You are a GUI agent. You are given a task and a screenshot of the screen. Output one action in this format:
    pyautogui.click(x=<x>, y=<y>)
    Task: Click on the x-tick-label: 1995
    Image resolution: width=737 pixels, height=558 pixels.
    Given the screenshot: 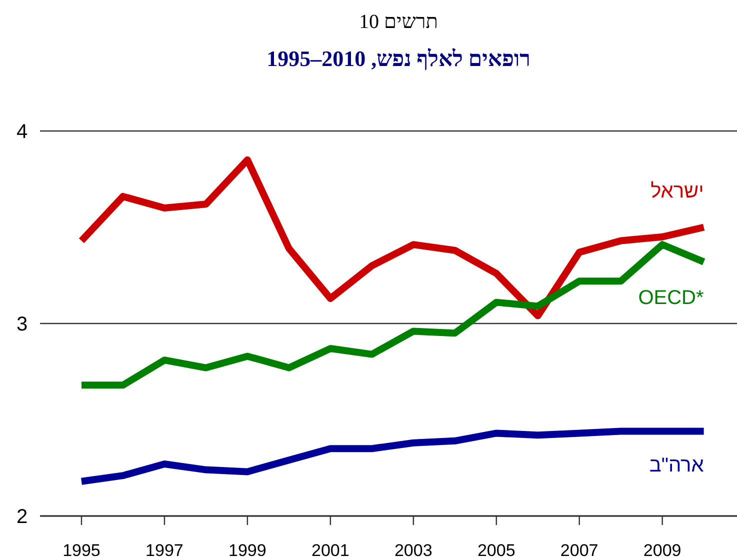 What is the action you would take?
    pyautogui.click(x=81, y=549)
    